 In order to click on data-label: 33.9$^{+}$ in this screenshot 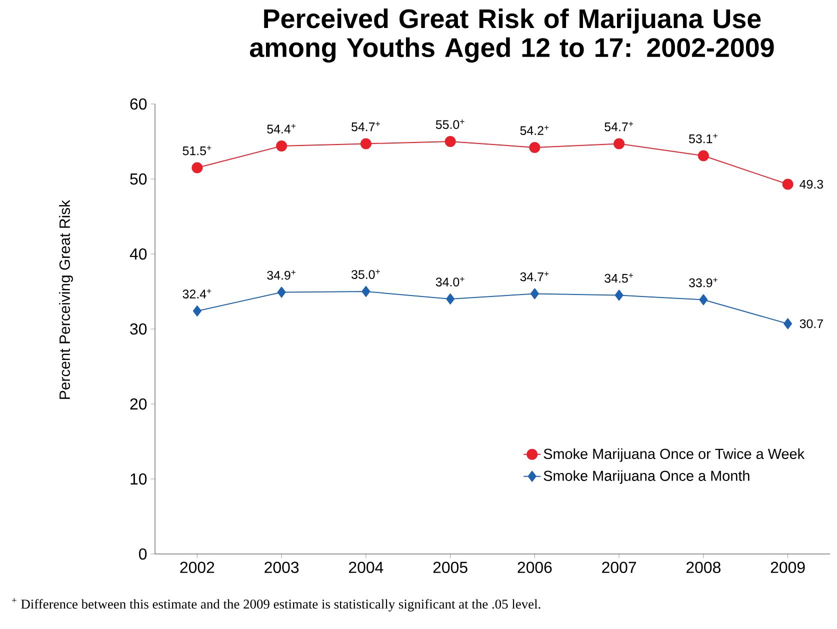, I will do `click(703, 283)`.